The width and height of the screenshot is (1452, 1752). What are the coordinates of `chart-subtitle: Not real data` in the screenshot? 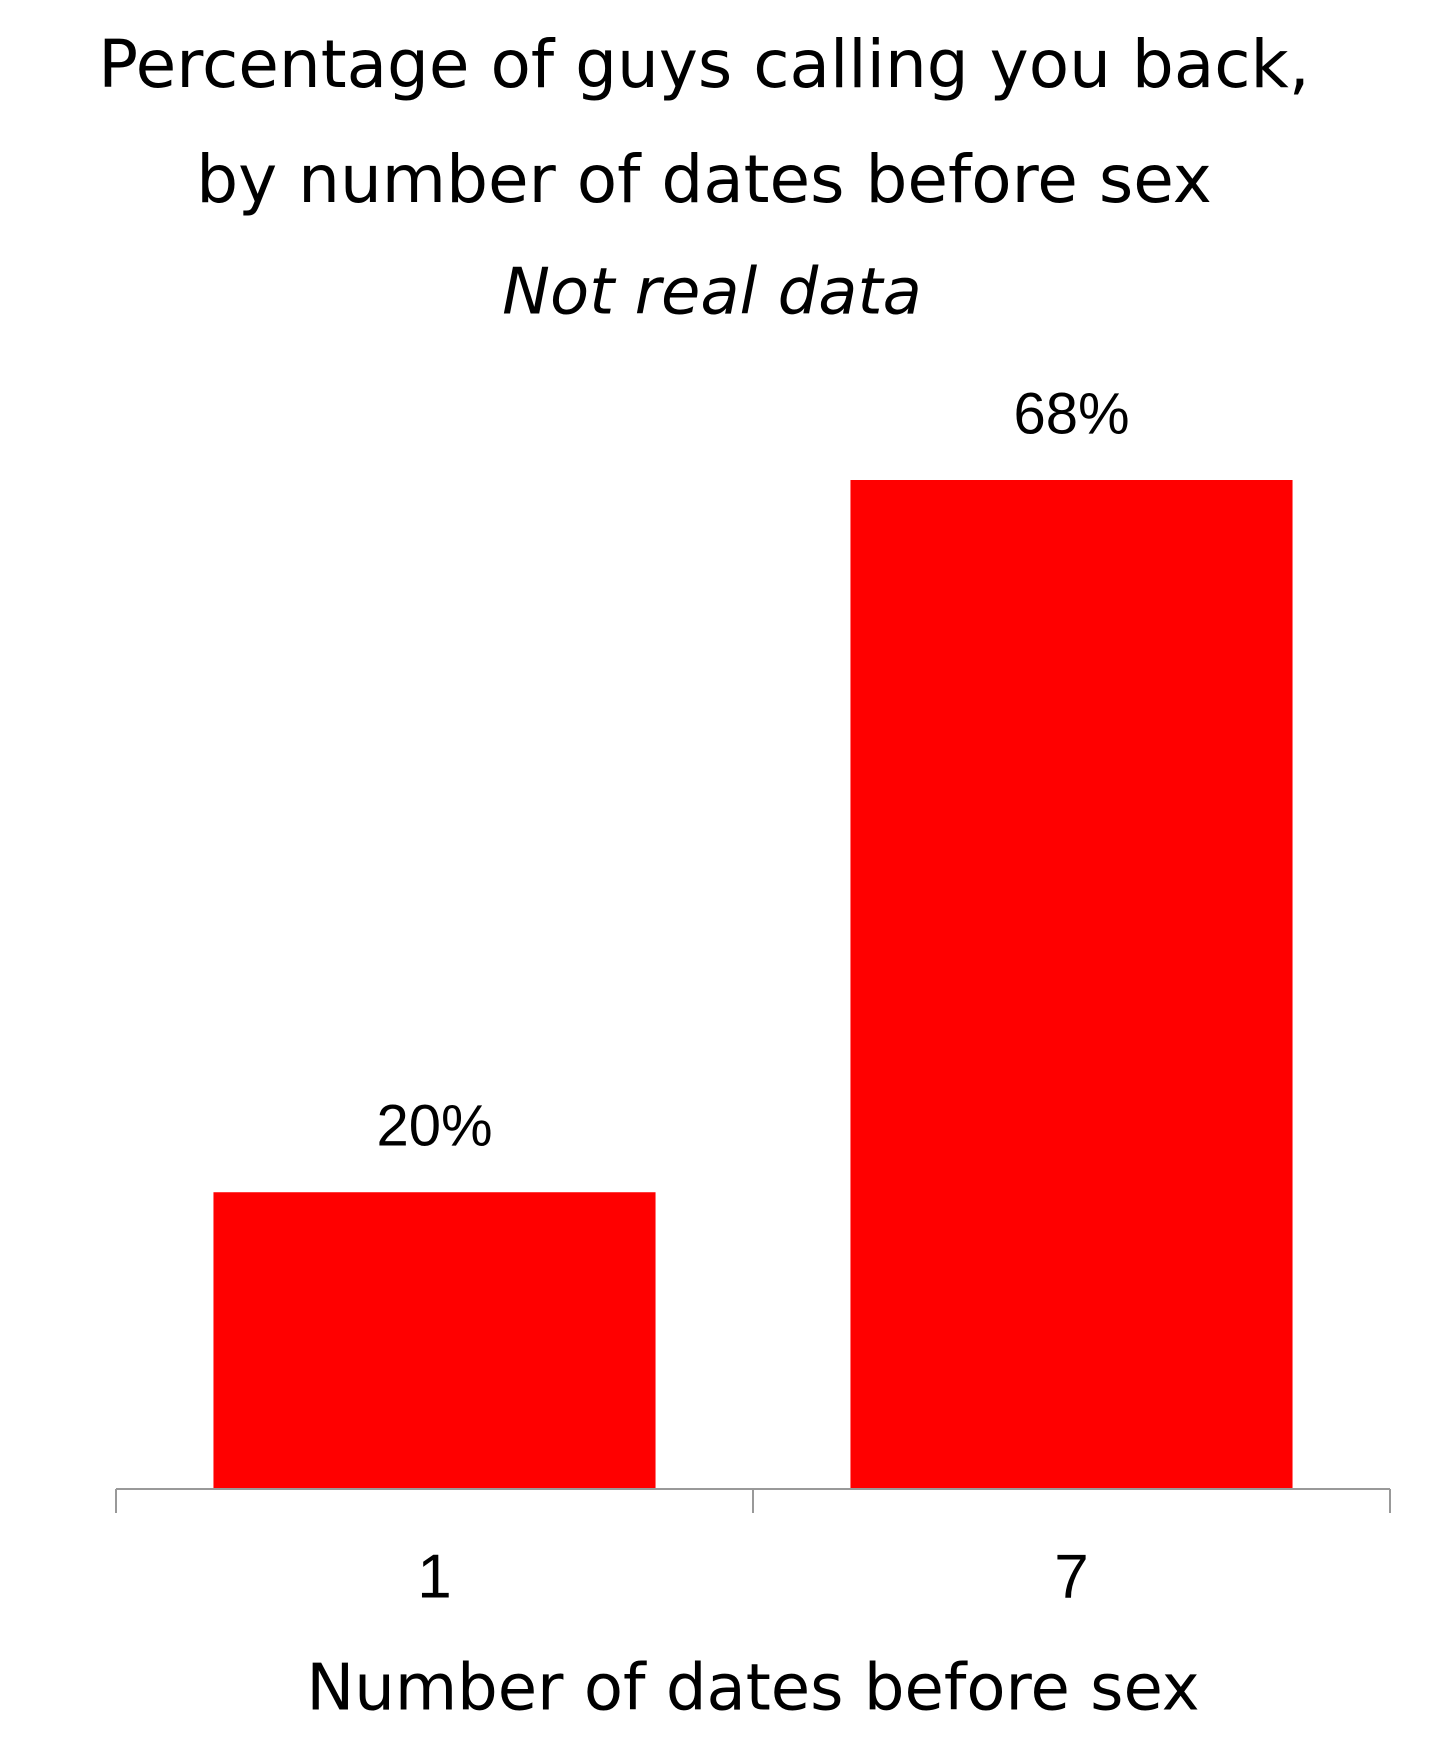 It's located at (712, 293).